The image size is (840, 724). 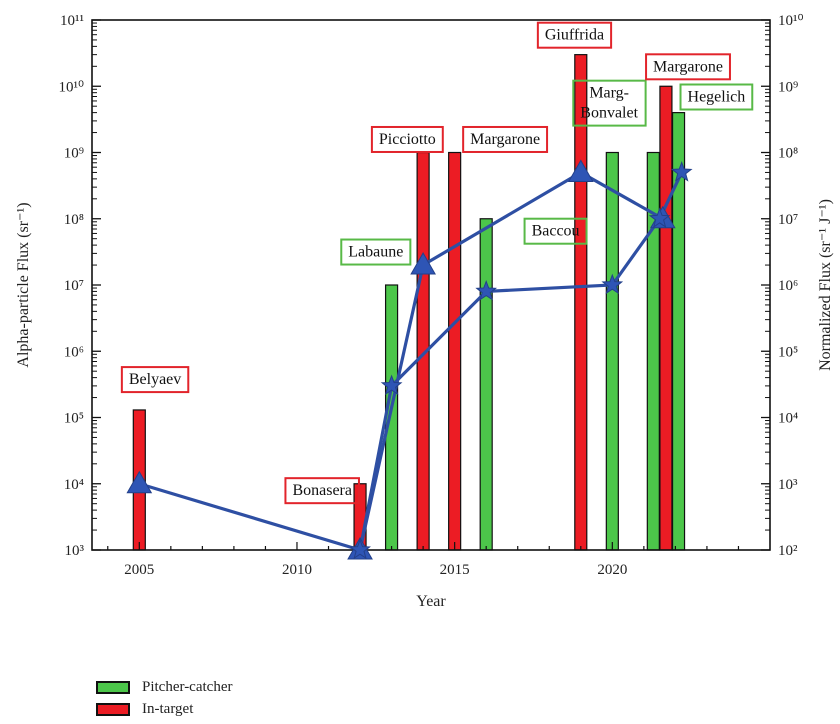 What do you see at coordinates (72, 21) in the screenshot?
I see `y-left-tick-label: 10¹¹` at bounding box center [72, 21].